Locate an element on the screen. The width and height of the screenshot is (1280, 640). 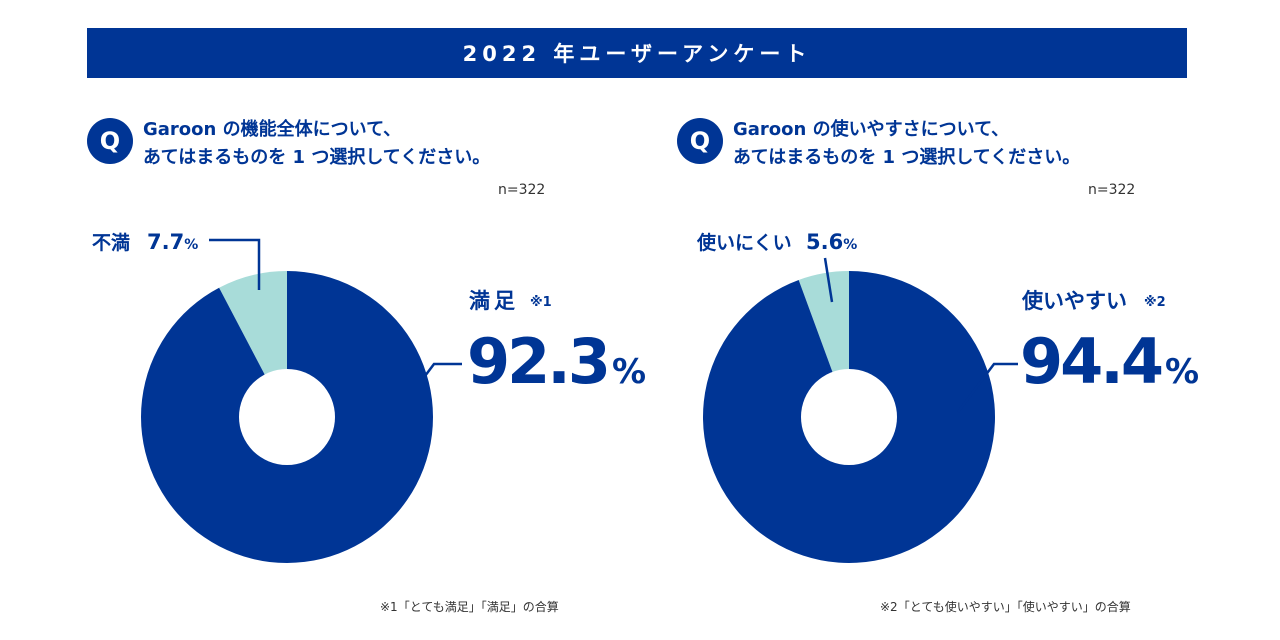
footnote-2: ※2「とても使いやすい」「使いやすい」の合算 is located at coordinates (1005, 607).